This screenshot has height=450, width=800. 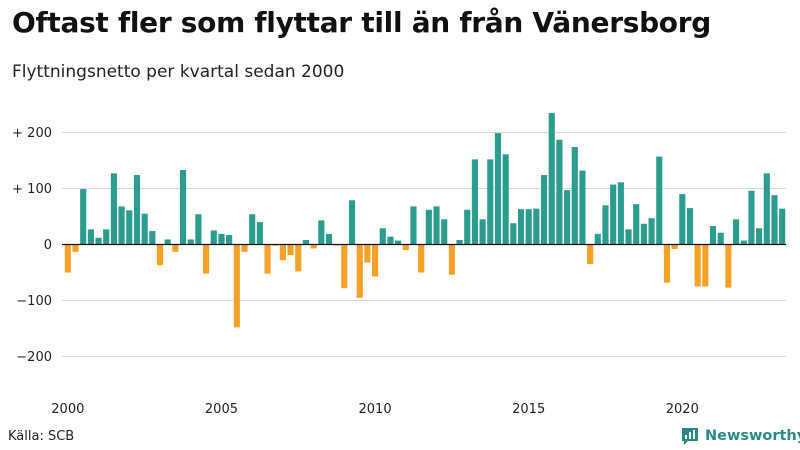 What do you see at coordinates (682, 409) in the screenshot?
I see `x-tick-label: 2020` at bounding box center [682, 409].